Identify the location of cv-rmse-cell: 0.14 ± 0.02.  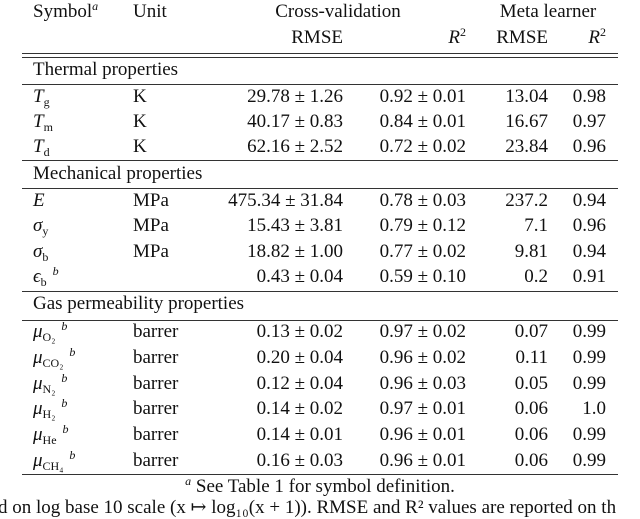
(299, 409).